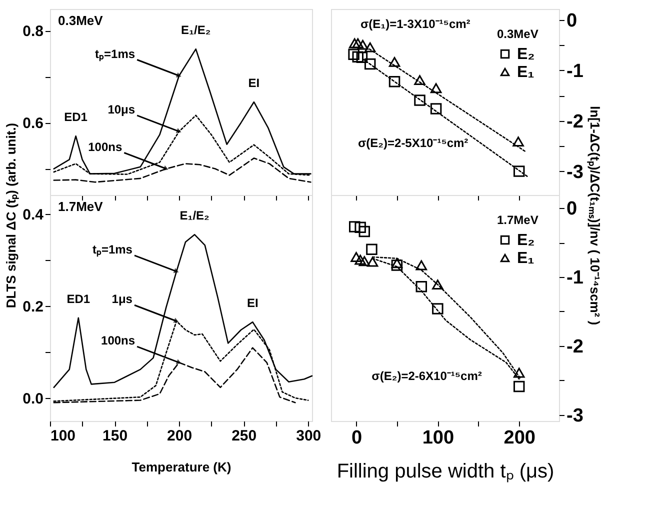 The height and width of the screenshot is (518, 662). Describe the element at coordinates (244, 436) in the screenshot. I see `x-tick-label: 250` at that location.